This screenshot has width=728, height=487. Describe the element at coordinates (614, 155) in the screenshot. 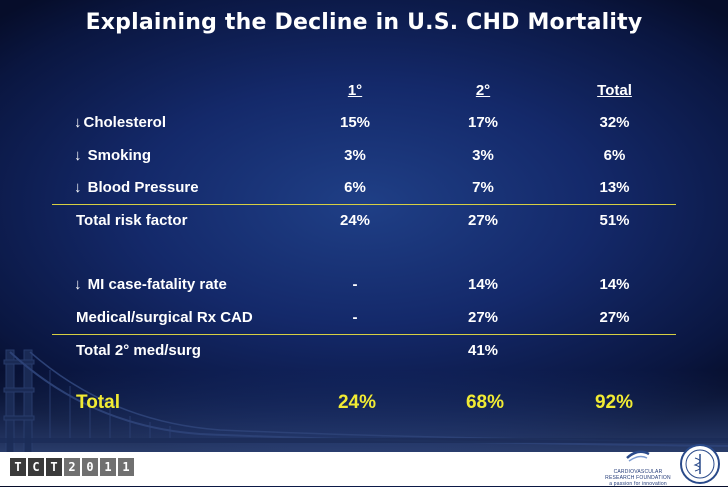

I see `cell-smoking-total: 6%` at that location.